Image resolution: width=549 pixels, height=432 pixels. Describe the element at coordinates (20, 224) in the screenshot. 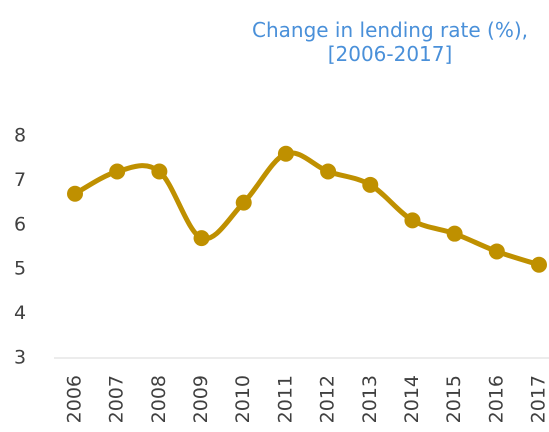

I see `y-tick-label: 6` at that location.